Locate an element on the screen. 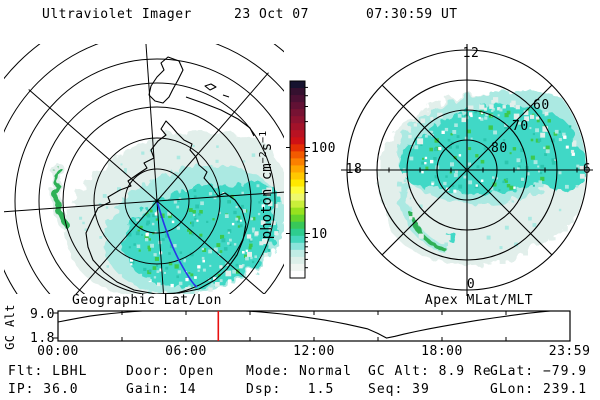 This screenshot has height=400, width=600. status-mode: Mode: Normal is located at coordinates (299, 371).